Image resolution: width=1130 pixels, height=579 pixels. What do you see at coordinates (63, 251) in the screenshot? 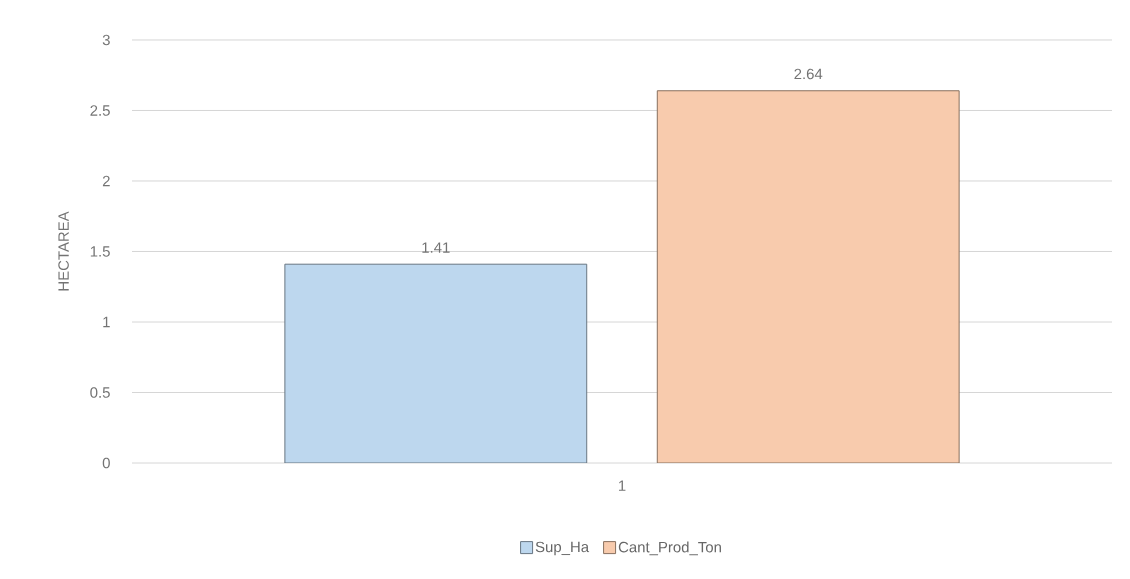
I see `y-axis-title: HECTAREA` at bounding box center [63, 251].